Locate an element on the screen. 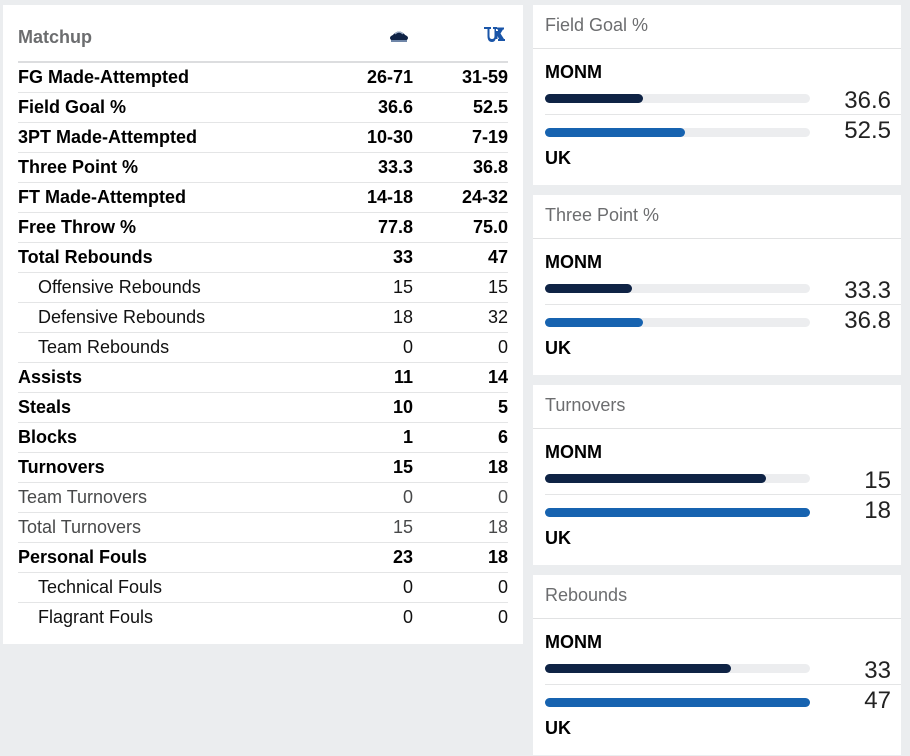  stat-row: Field Goal % 36.6 52.5 is located at coordinates (263, 108).